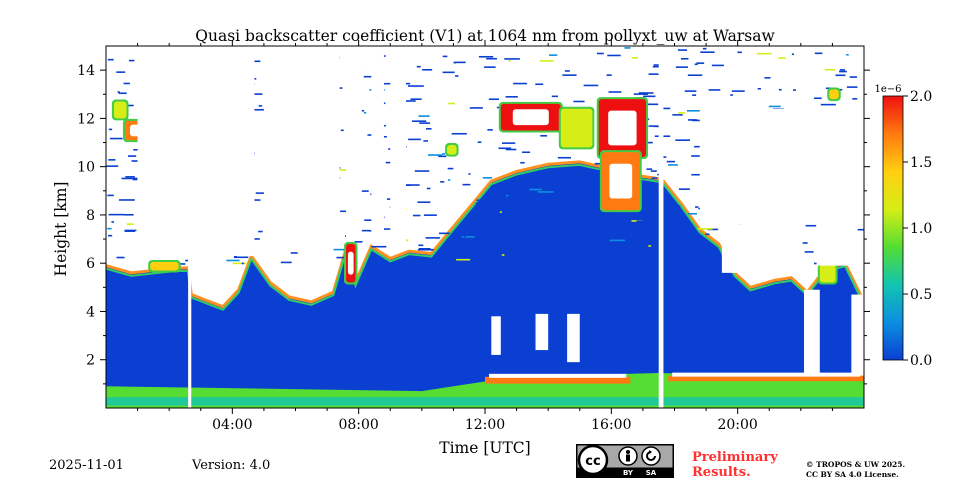 The image size is (960, 480). I want to click on preliminary-line-2: Results., so click(721, 472).